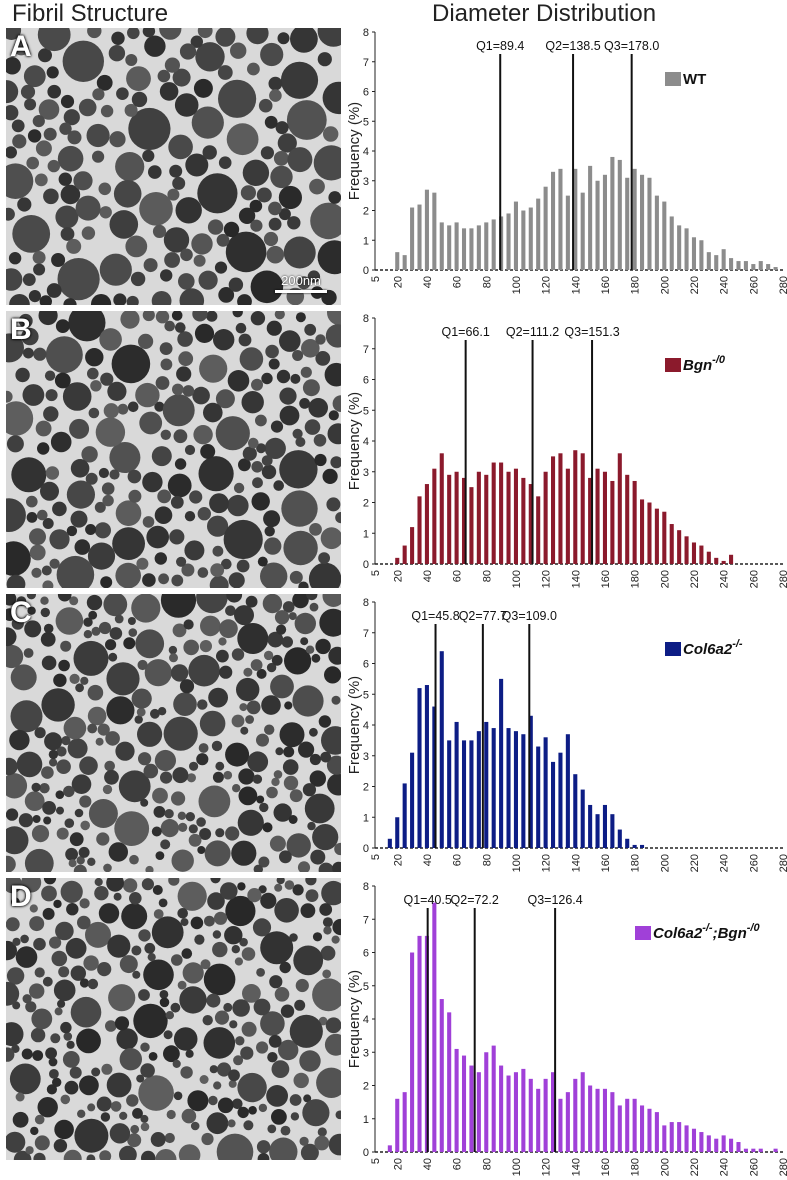  What do you see at coordinates (366, 442) in the screenshot?
I see `y-tick-label: 4` at bounding box center [366, 442].